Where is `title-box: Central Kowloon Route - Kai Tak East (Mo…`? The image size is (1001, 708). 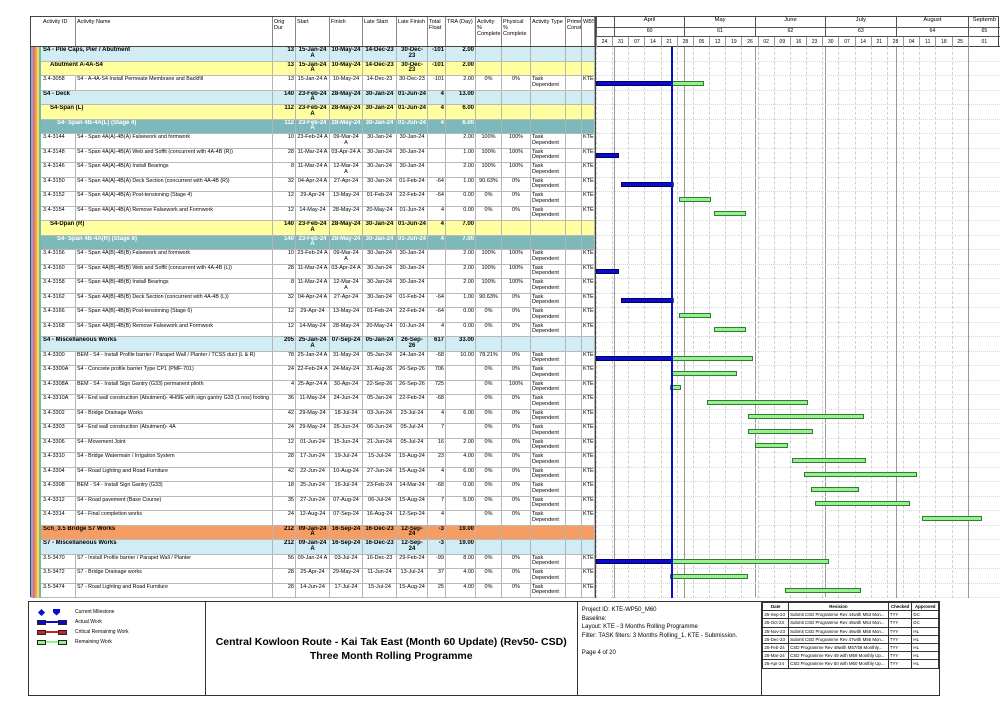 title-box: Central Kowloon Route - Kai Tak East (Mo… is located at coordinates (392, 648).